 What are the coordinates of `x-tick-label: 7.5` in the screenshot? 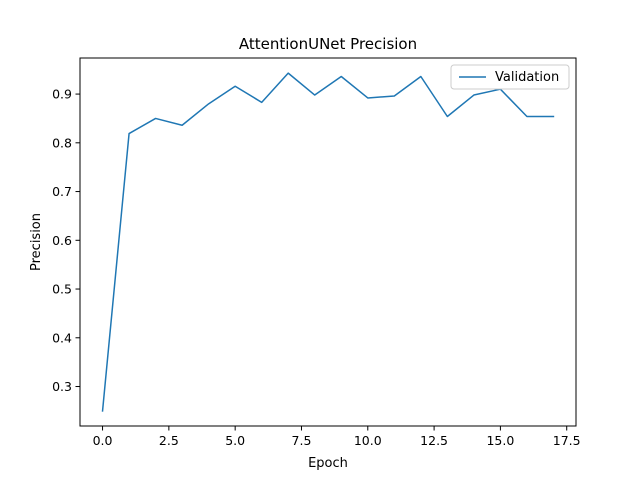 It's located at (302, 440).